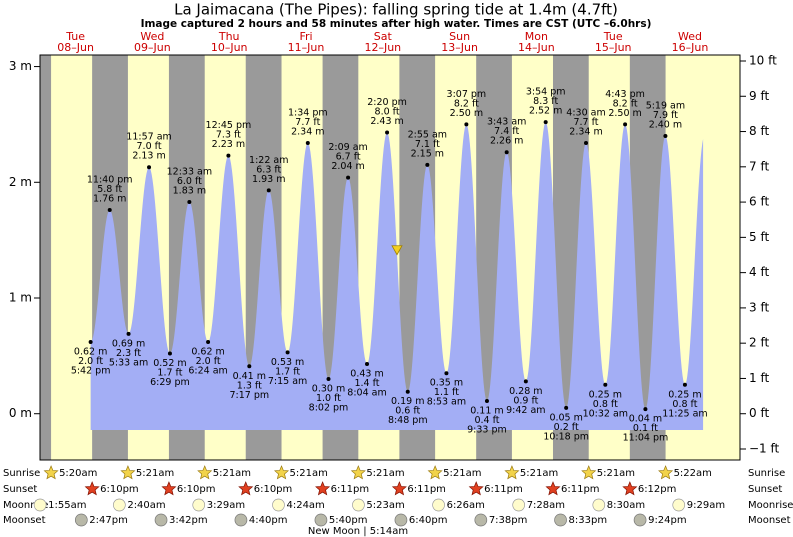  I want to click on tide-label: 2.26 m, so click(506, 141).